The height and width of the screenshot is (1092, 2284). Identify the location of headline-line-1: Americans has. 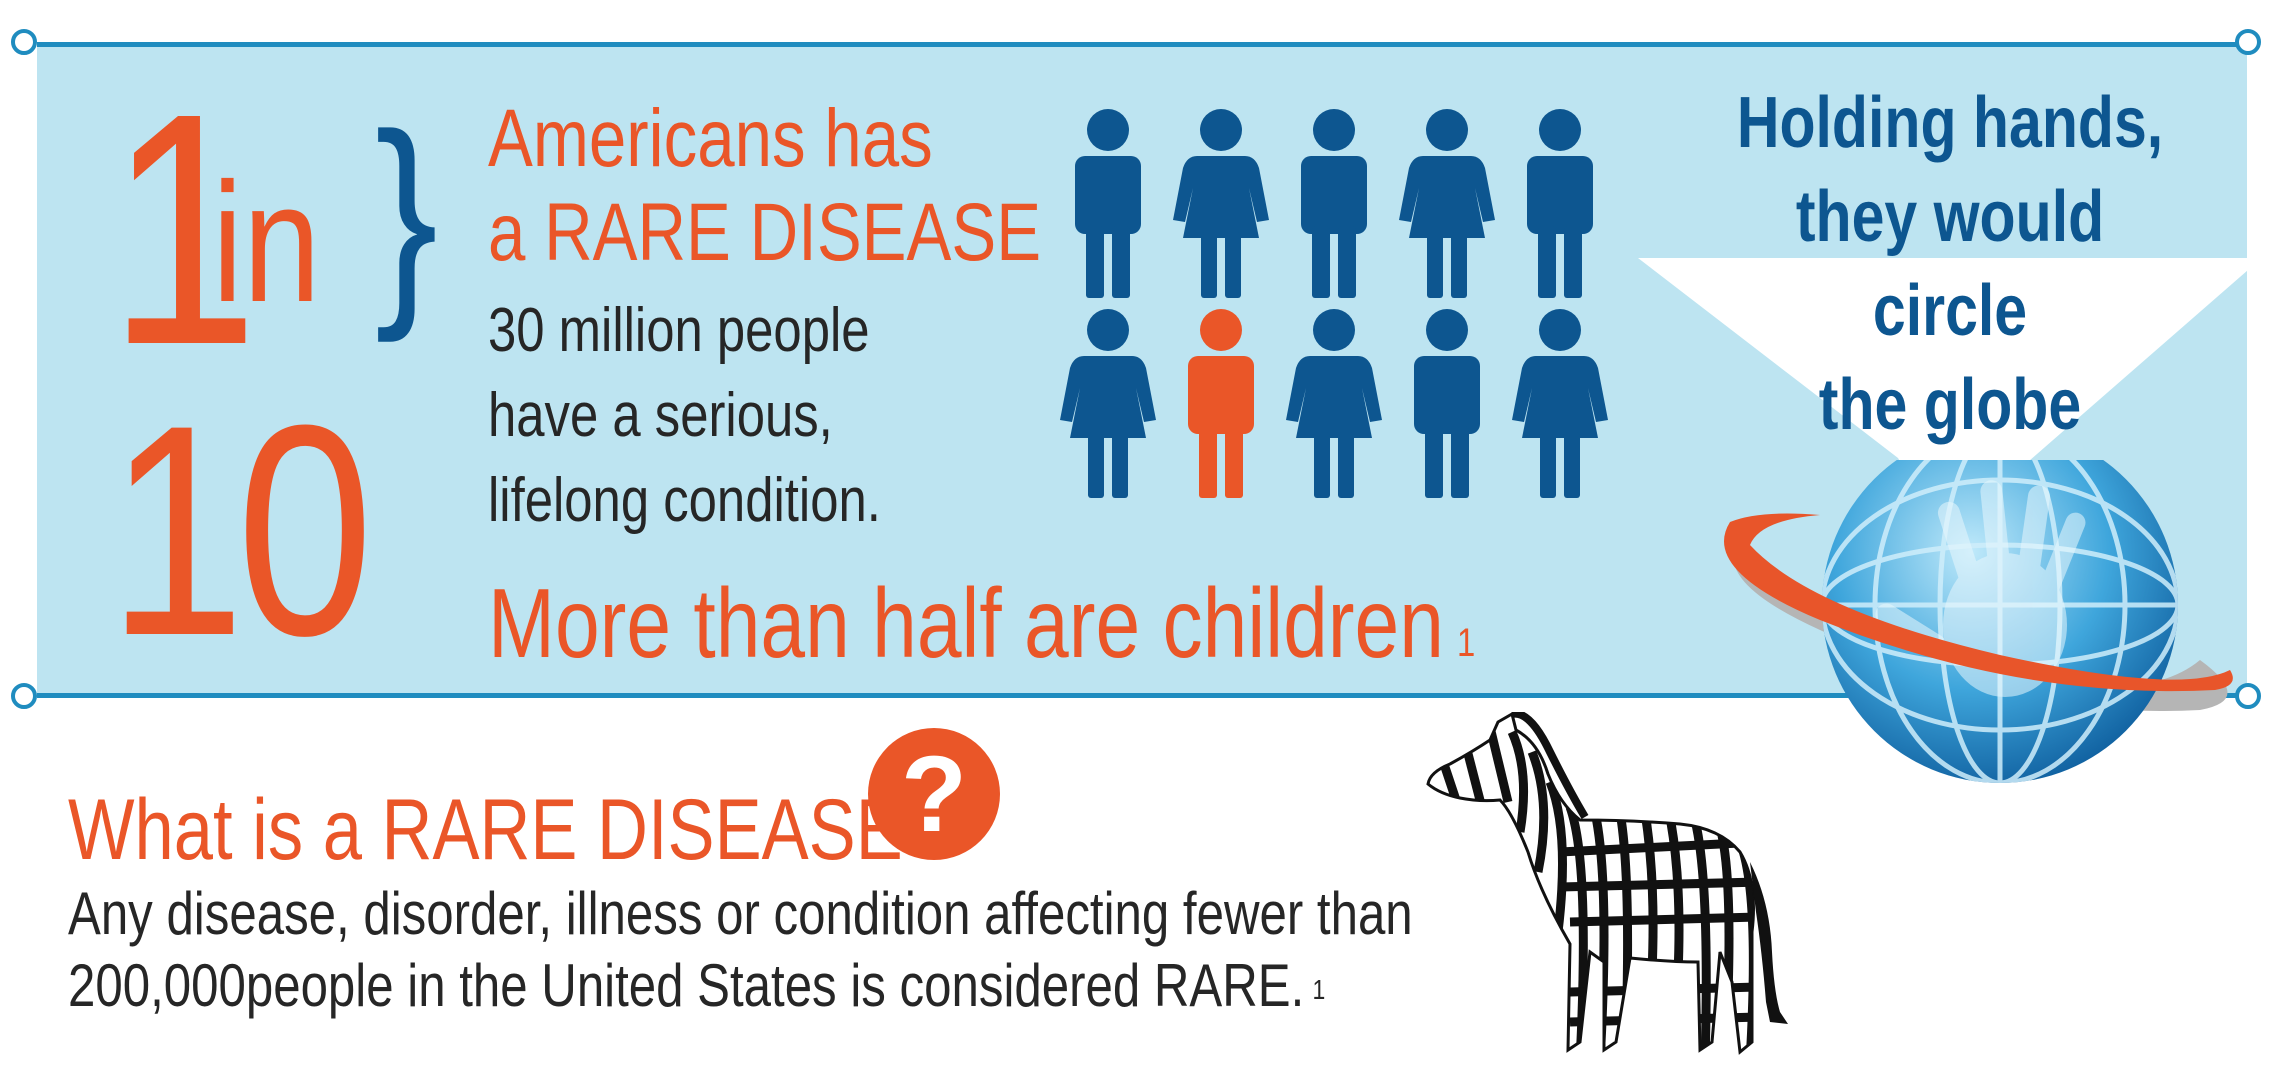
(710, 138).